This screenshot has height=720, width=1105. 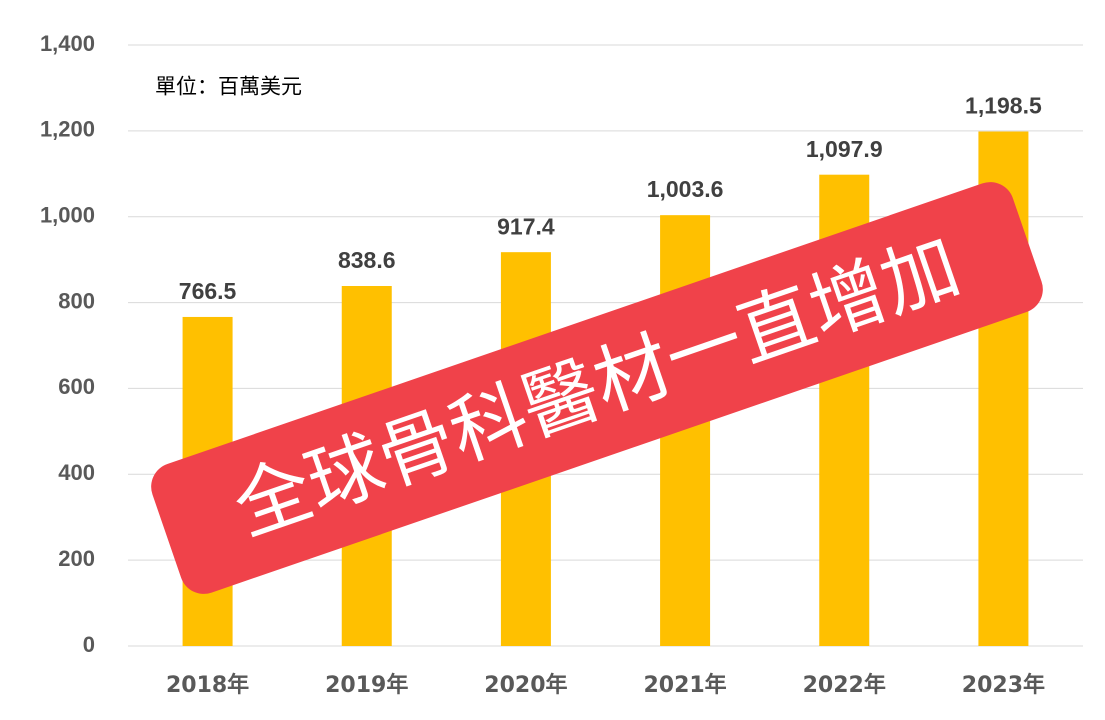 What do you see at coordinates (208, 291) in the screenshot?
I see `value-label: 766.5` at bounding box center [208, 291].